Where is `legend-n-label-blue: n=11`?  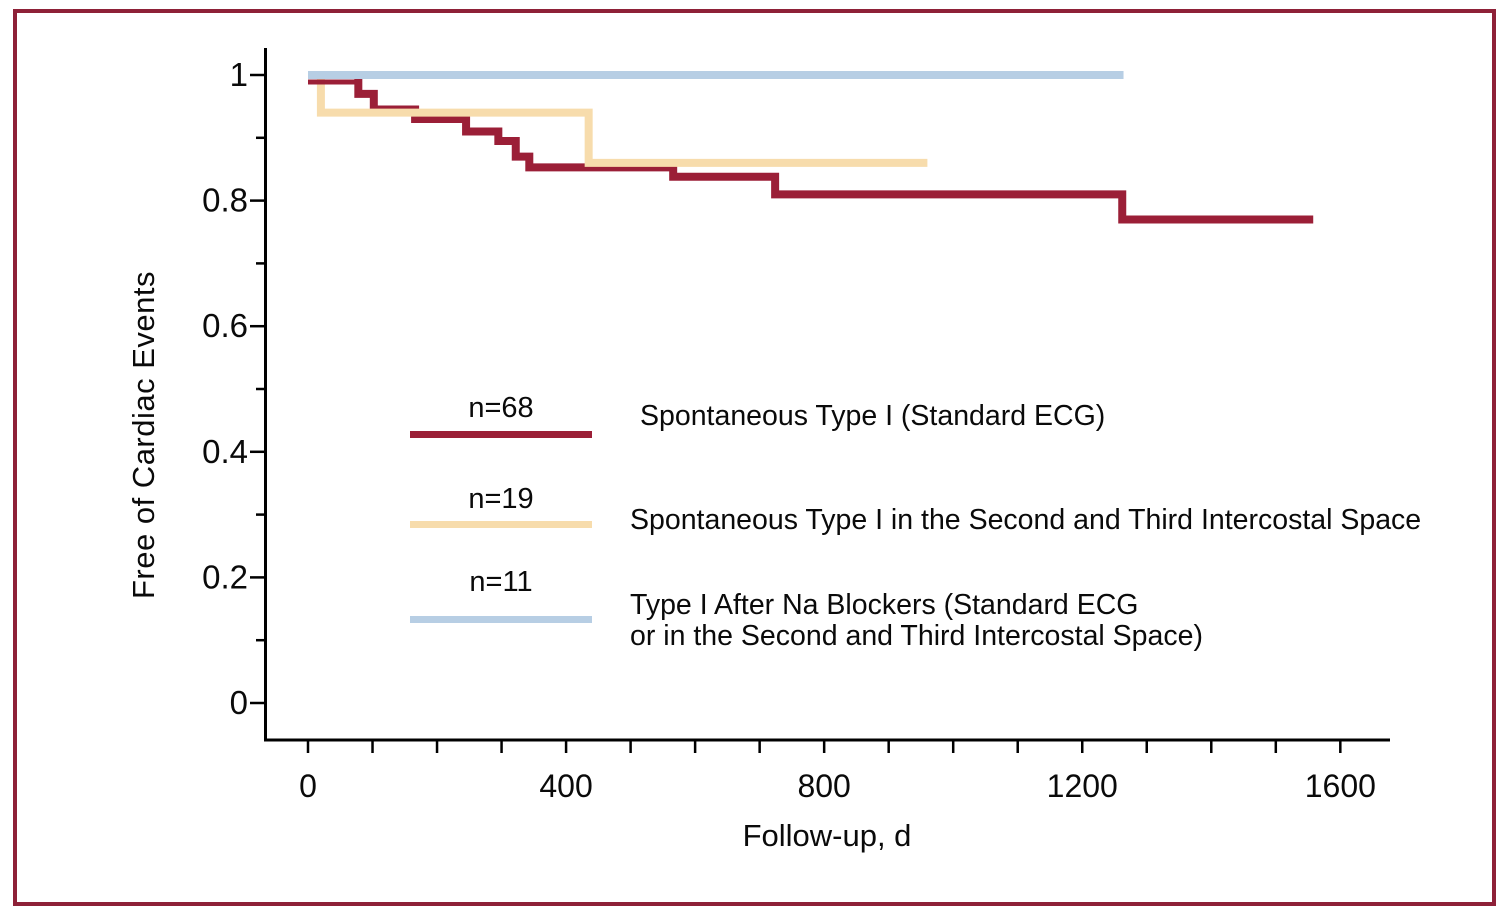 legend-n-label-blue: n=11 is located at coordinates (501, 582).